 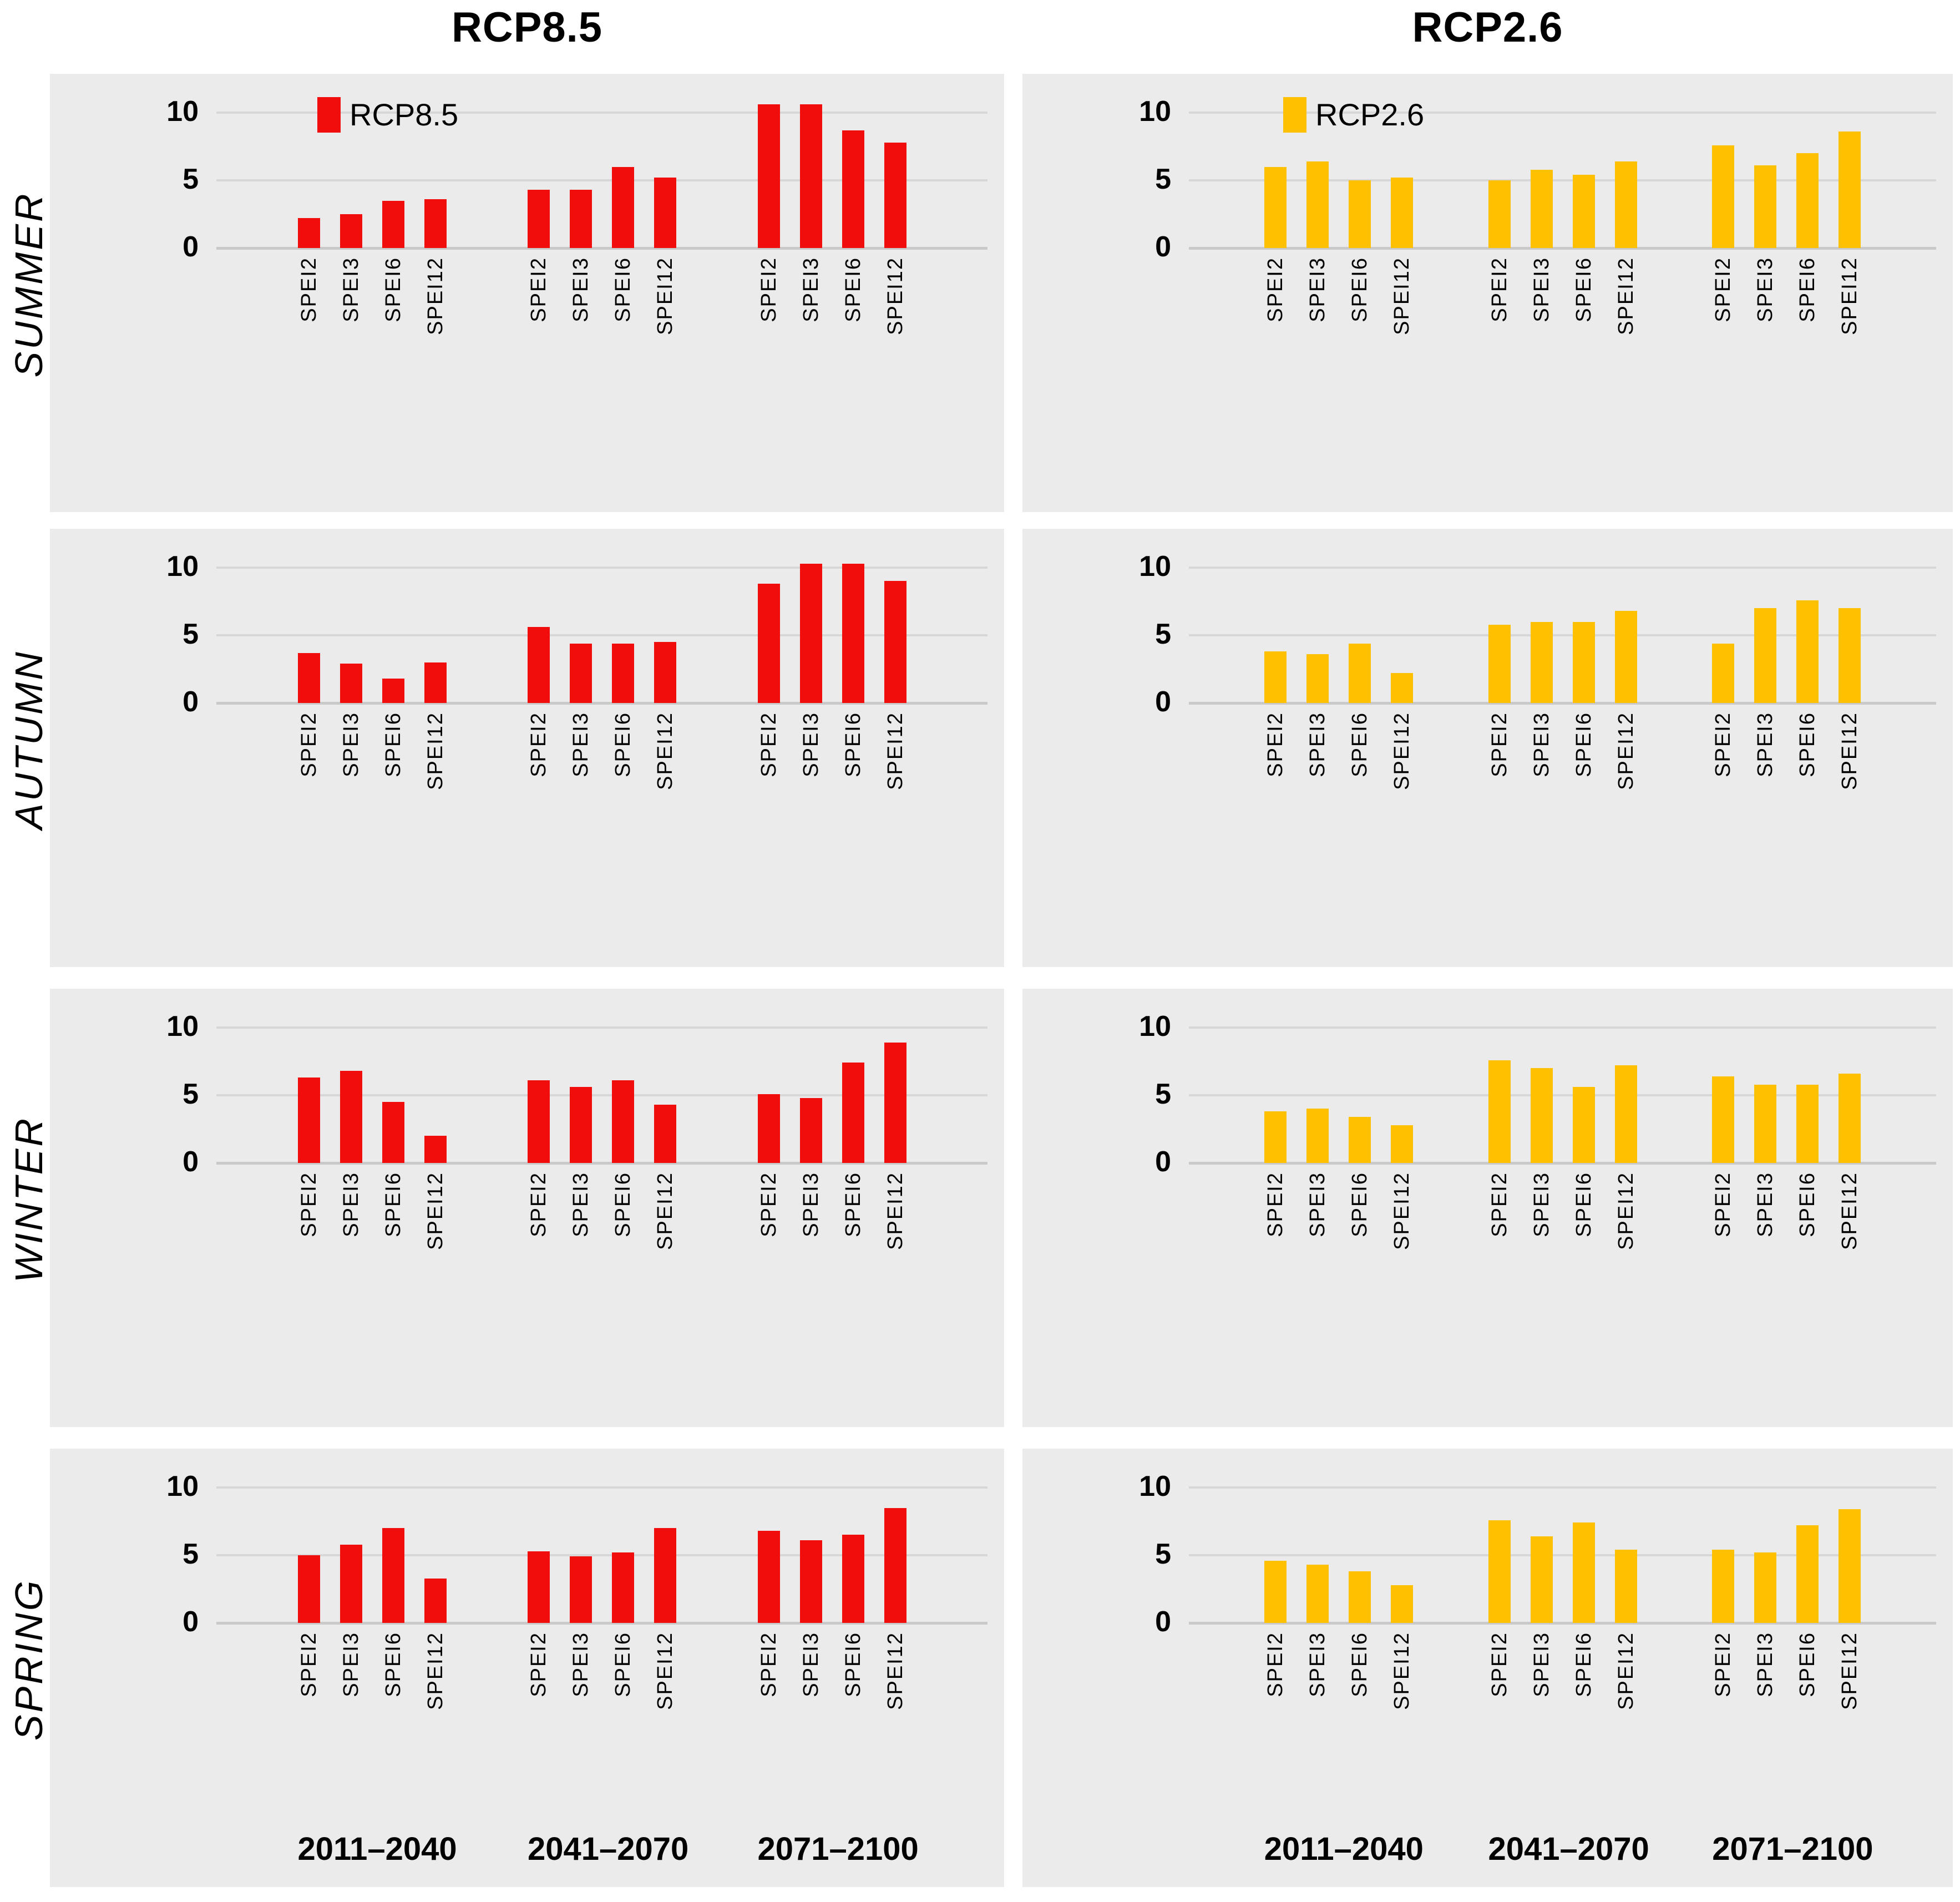 I want to click on bar-spring-rcp85-2071–2100-SPEI3, so click(x=810, y=1581).